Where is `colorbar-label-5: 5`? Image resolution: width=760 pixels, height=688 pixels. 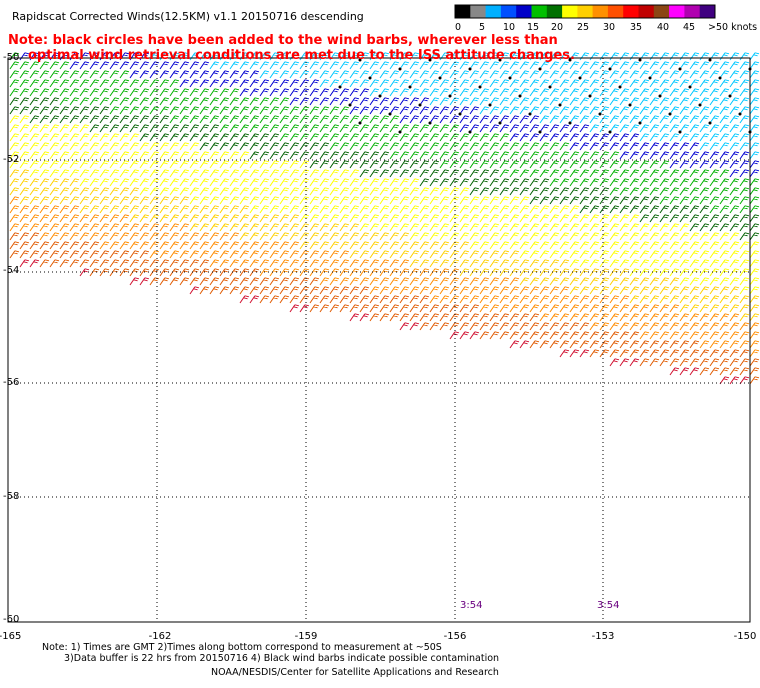 colorbar-label-5: 5 is located at coordinates (482, 27).